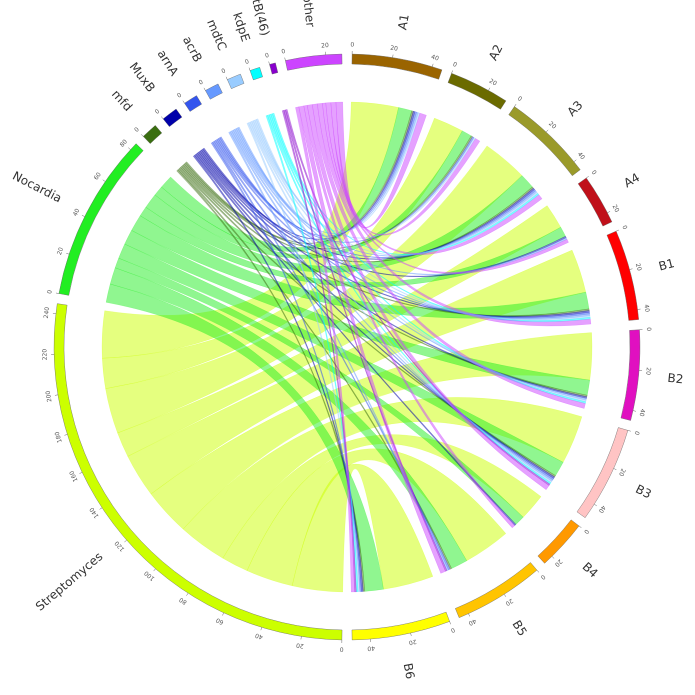 This screenshot has width=695, height=695. Describe the element at coordinates (403, 22) in the screenshot. I see `sector-label: A1` at that location.